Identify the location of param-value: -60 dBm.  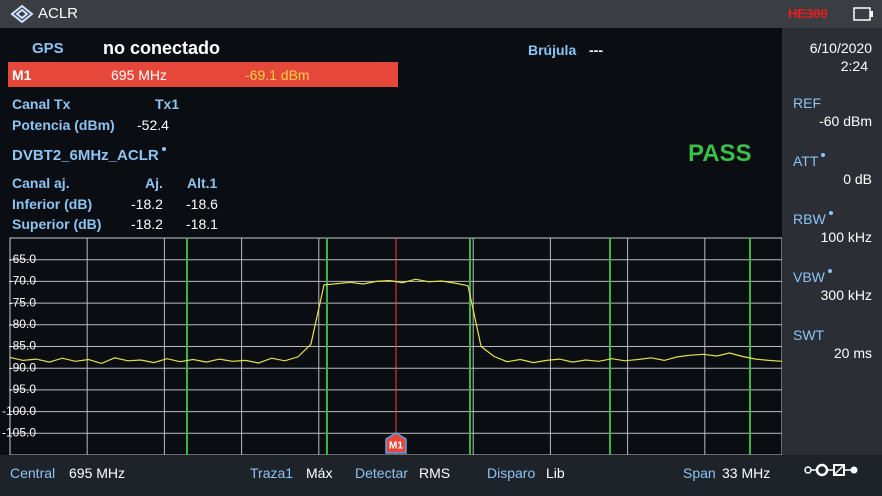
(845, 121).